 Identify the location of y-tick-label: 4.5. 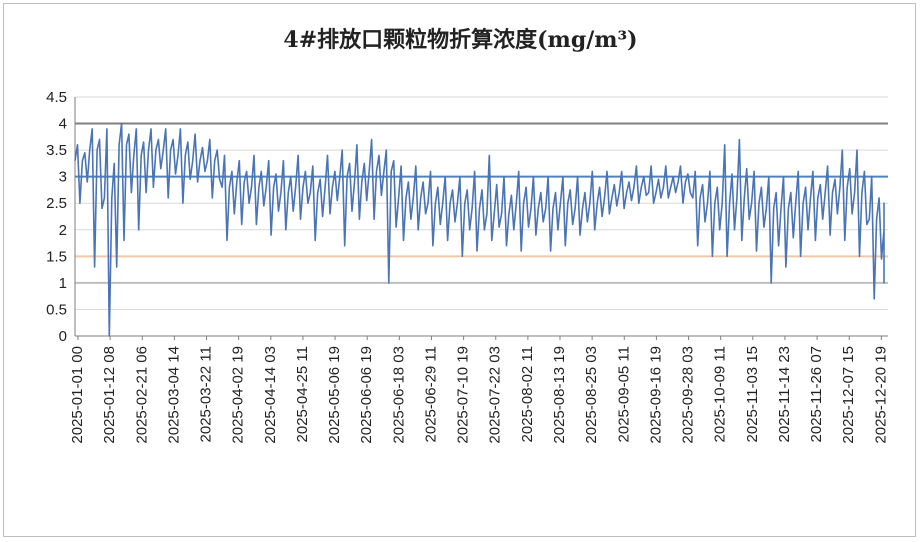
(56, 97).